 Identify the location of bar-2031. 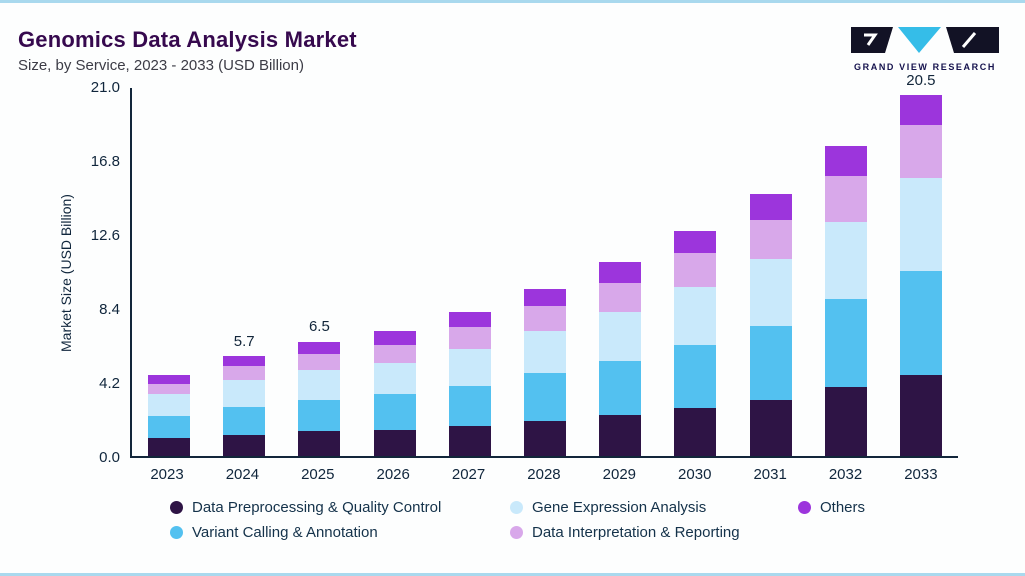
(770, 272).